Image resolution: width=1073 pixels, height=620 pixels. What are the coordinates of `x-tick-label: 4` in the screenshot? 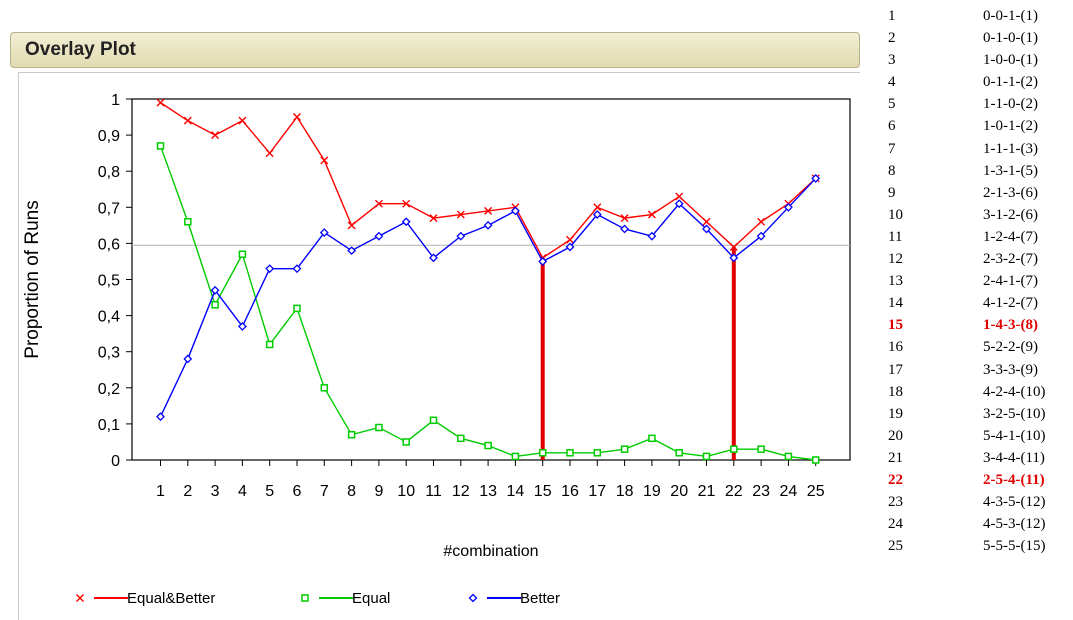 It's located at (242, 491).